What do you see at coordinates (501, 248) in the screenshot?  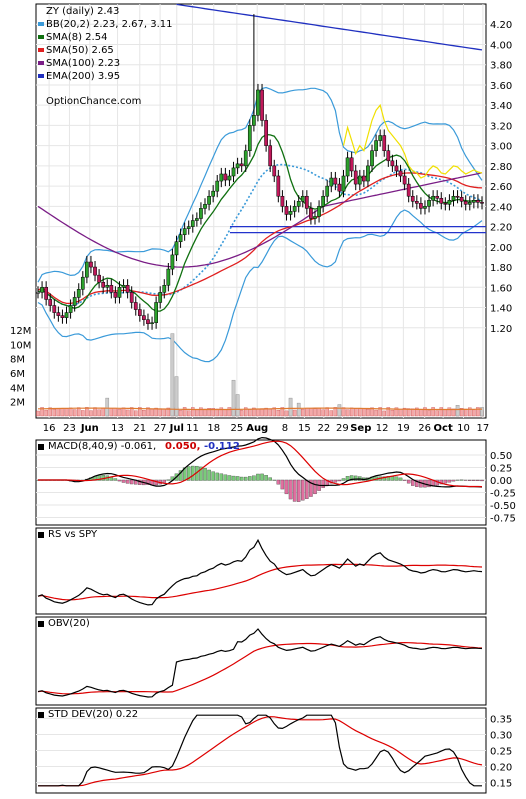 I see `price-tick-label: 2.00` at bounding box center [501, 248].